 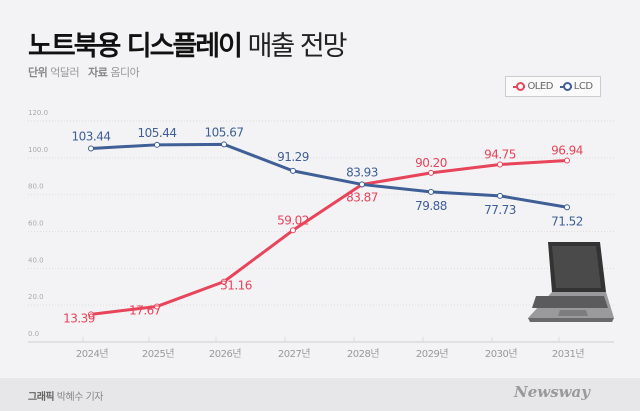 I want to click on data-label: 79.88, so click(x=431, y=206).